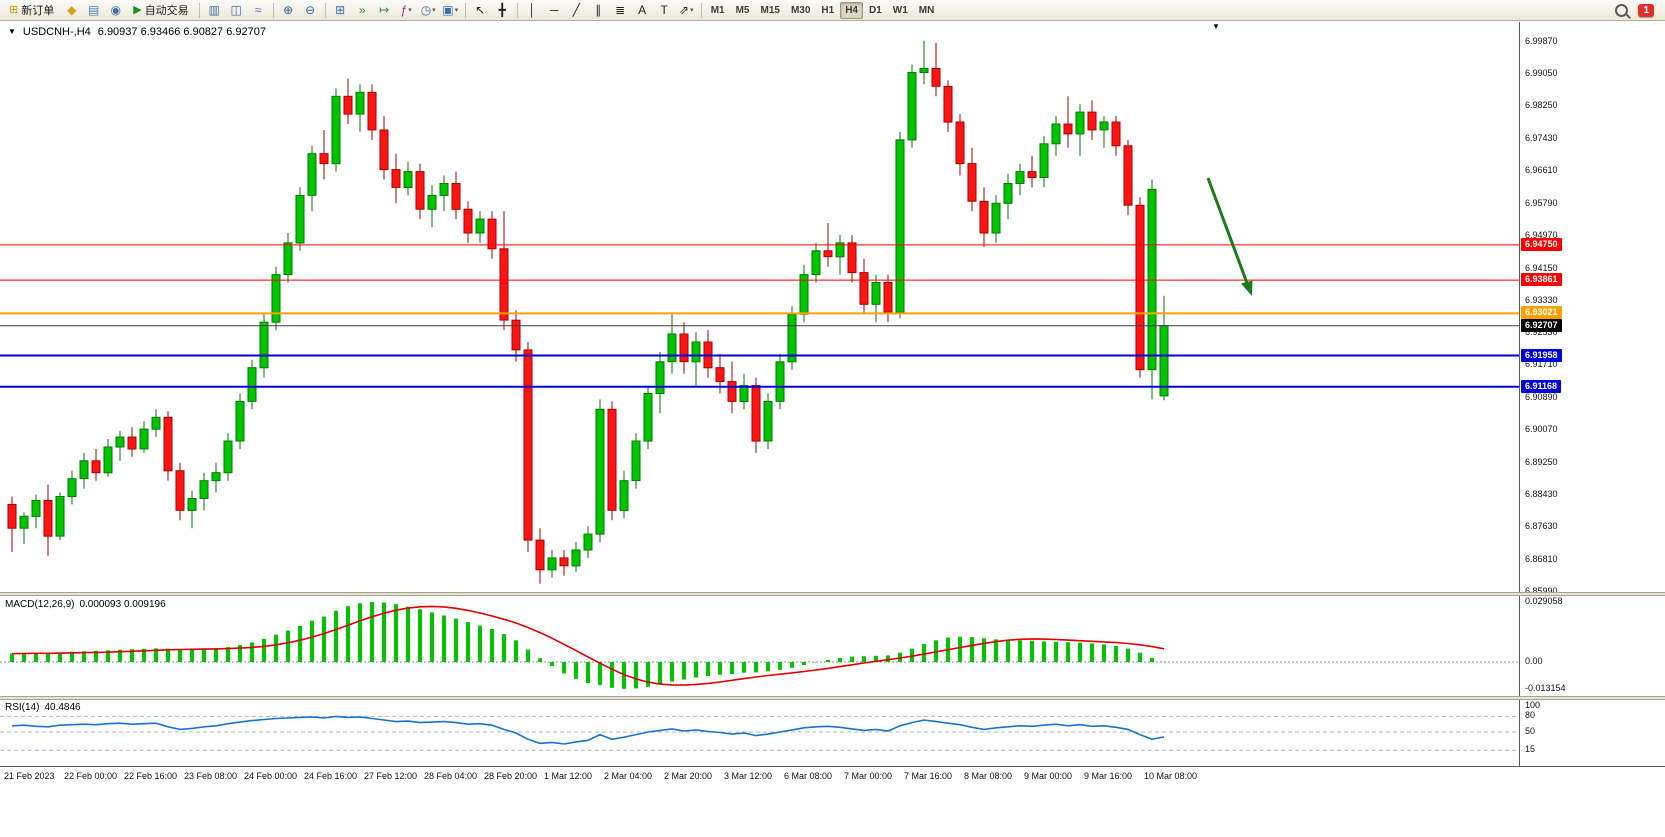 The image size is (1665, 837). I want to click on macd-label: MACD(12,26,9) 0.000093 0.009196, so click(85, 604).